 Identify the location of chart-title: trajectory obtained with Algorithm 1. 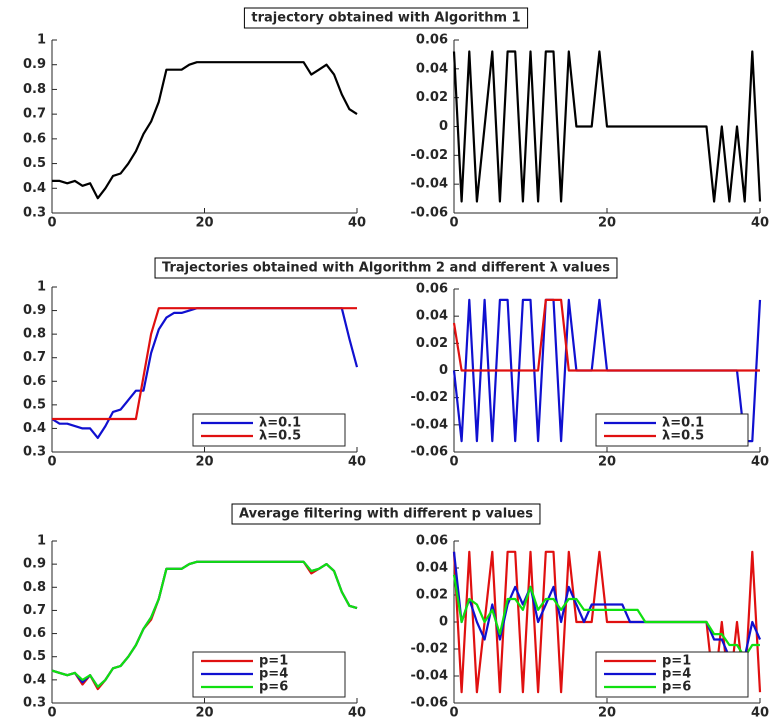
(385, 18).